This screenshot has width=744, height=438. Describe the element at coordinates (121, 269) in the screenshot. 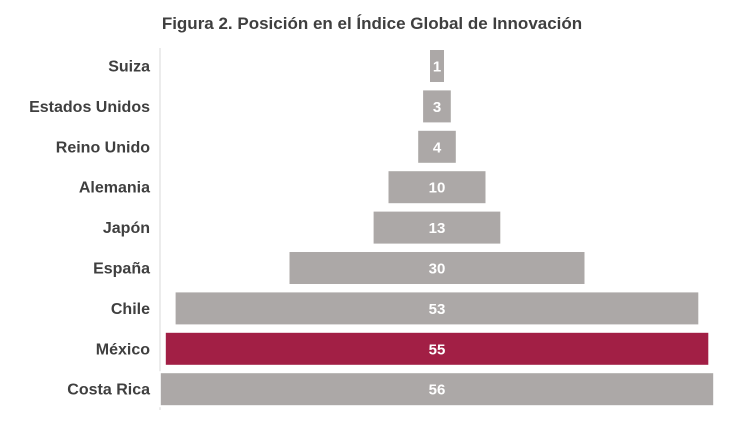

I see `category-label: España` at that location.